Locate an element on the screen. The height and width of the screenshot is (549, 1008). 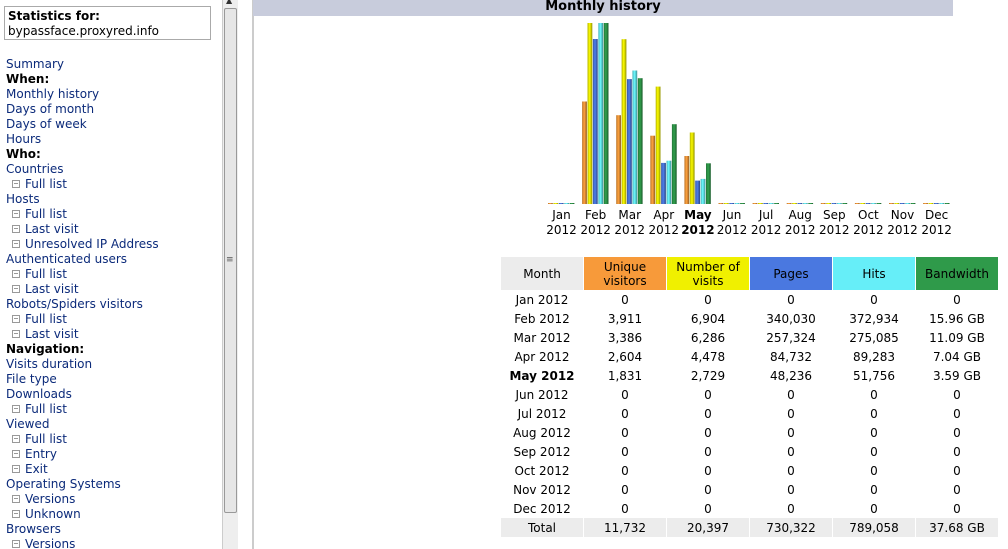
menu-link-hosts: Hosts is located at coordinates (82, 199).